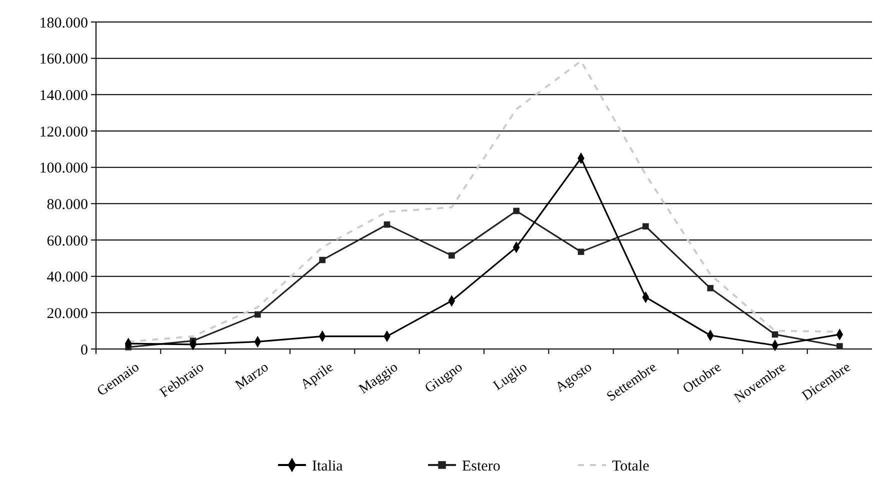 Image resolution: width=888 pixels, height=487 pixels. I want to click on legend-label: Italia, so click(328, 466).